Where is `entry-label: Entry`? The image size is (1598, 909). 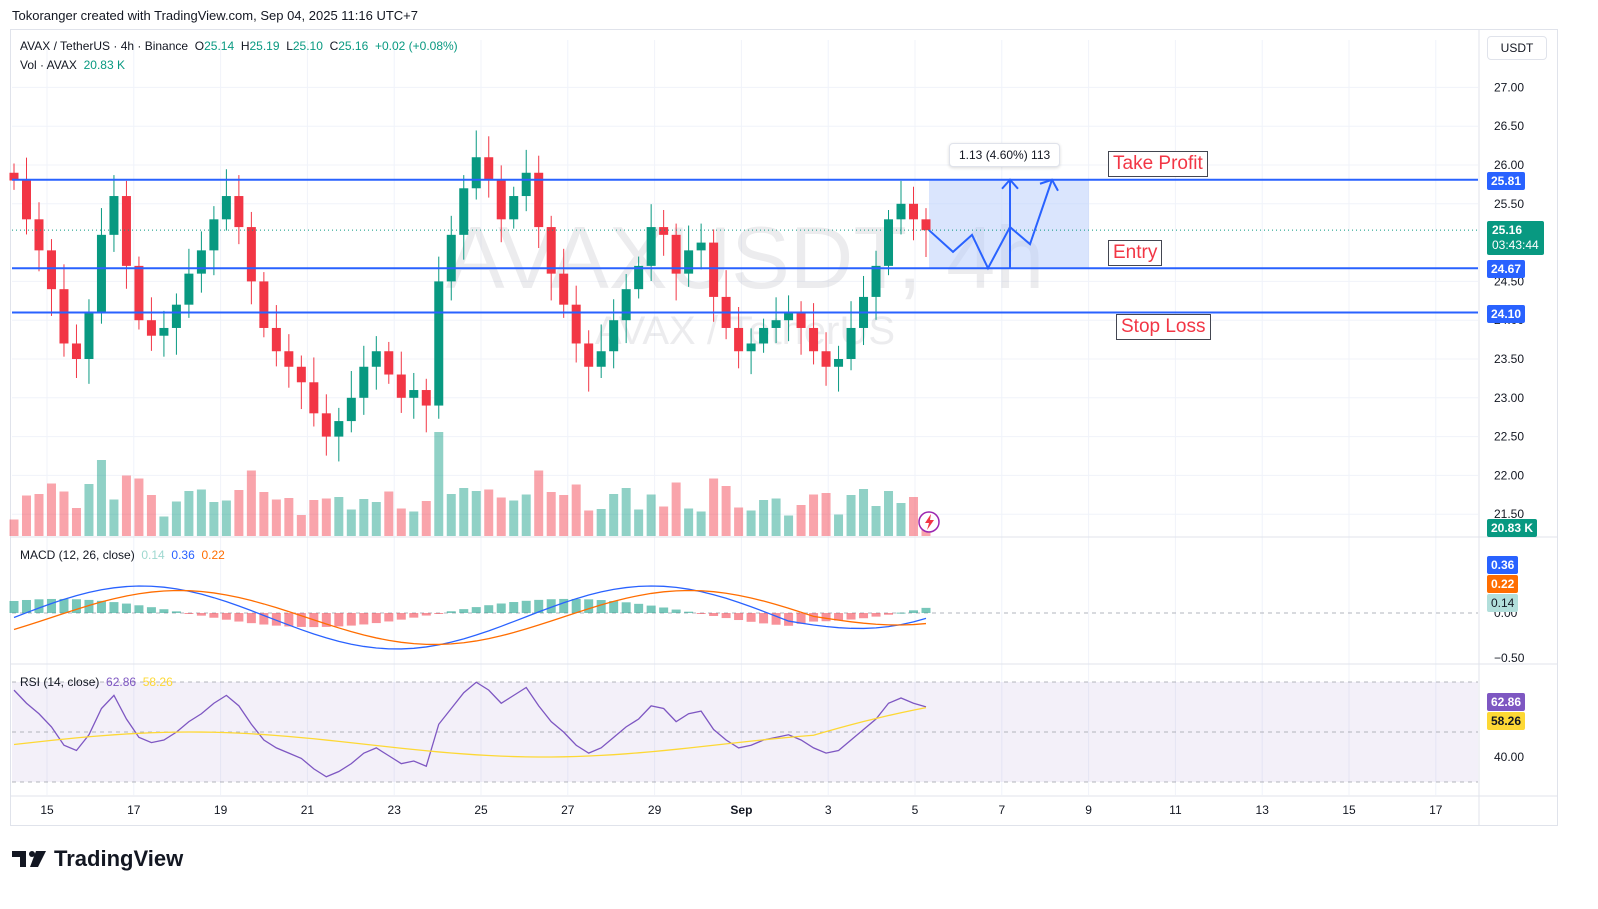 entry-label: Entry is located at coordinates (1135, 253).